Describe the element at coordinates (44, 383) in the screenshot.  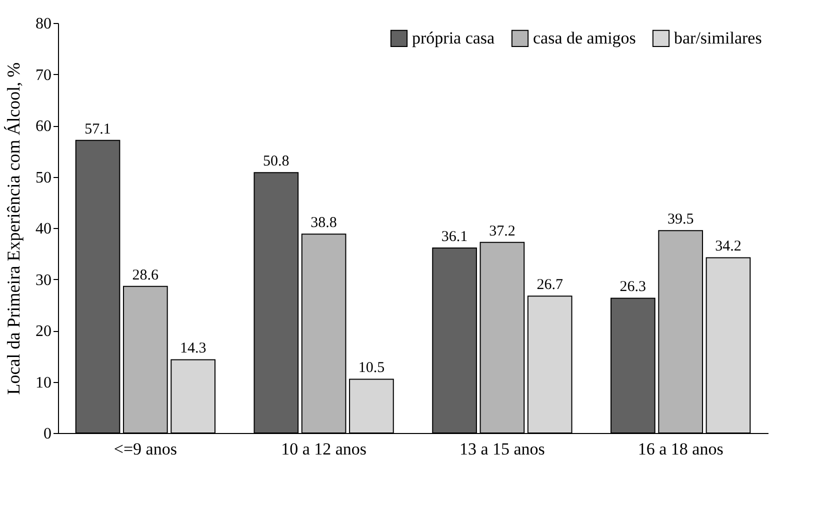
I see `y-tick-label: 10` at that location.